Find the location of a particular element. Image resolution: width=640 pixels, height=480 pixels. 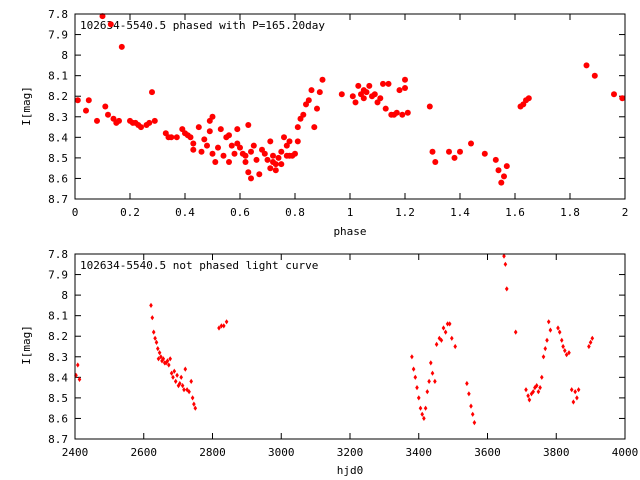

x-tick-label: 3000 is located at coordinates (281, 452).